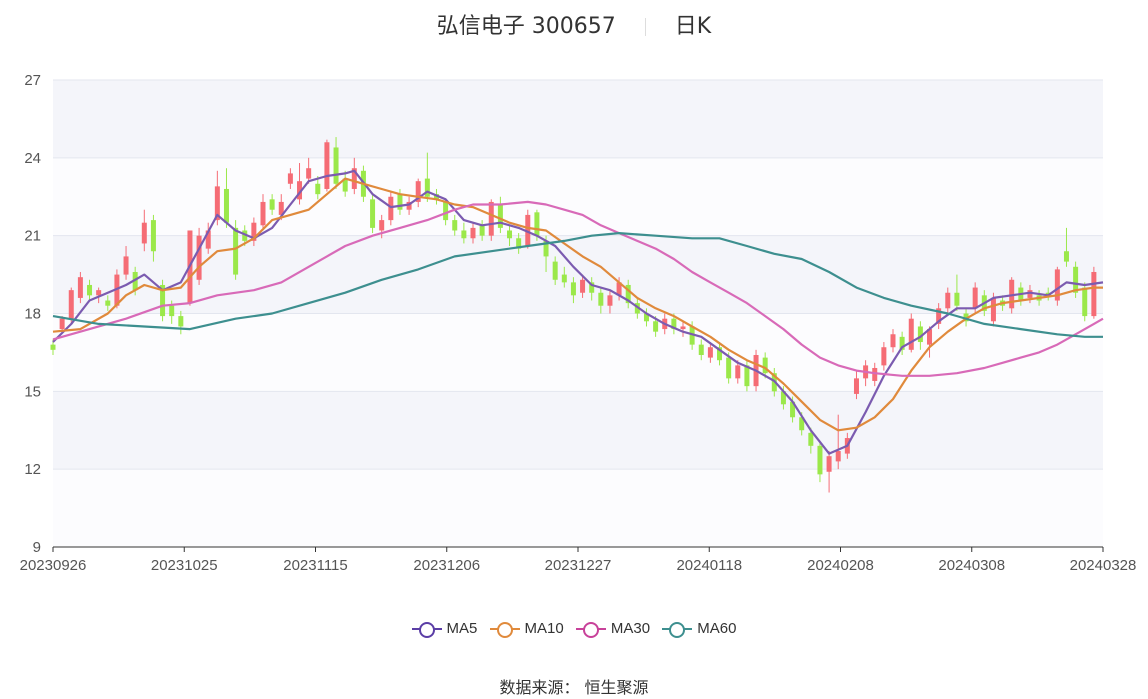  I want to click on x-tick-label: 20231227, so click(578, 565).